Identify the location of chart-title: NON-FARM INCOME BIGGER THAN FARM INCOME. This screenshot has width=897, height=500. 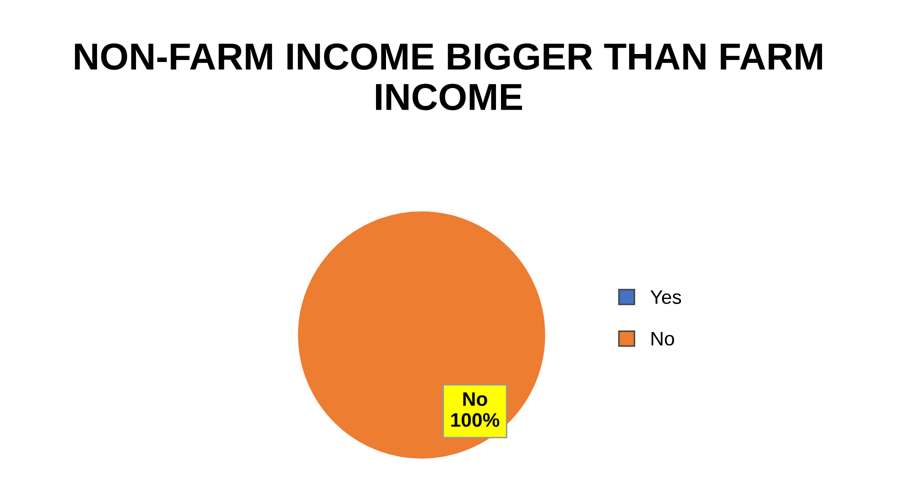
(448, 76).